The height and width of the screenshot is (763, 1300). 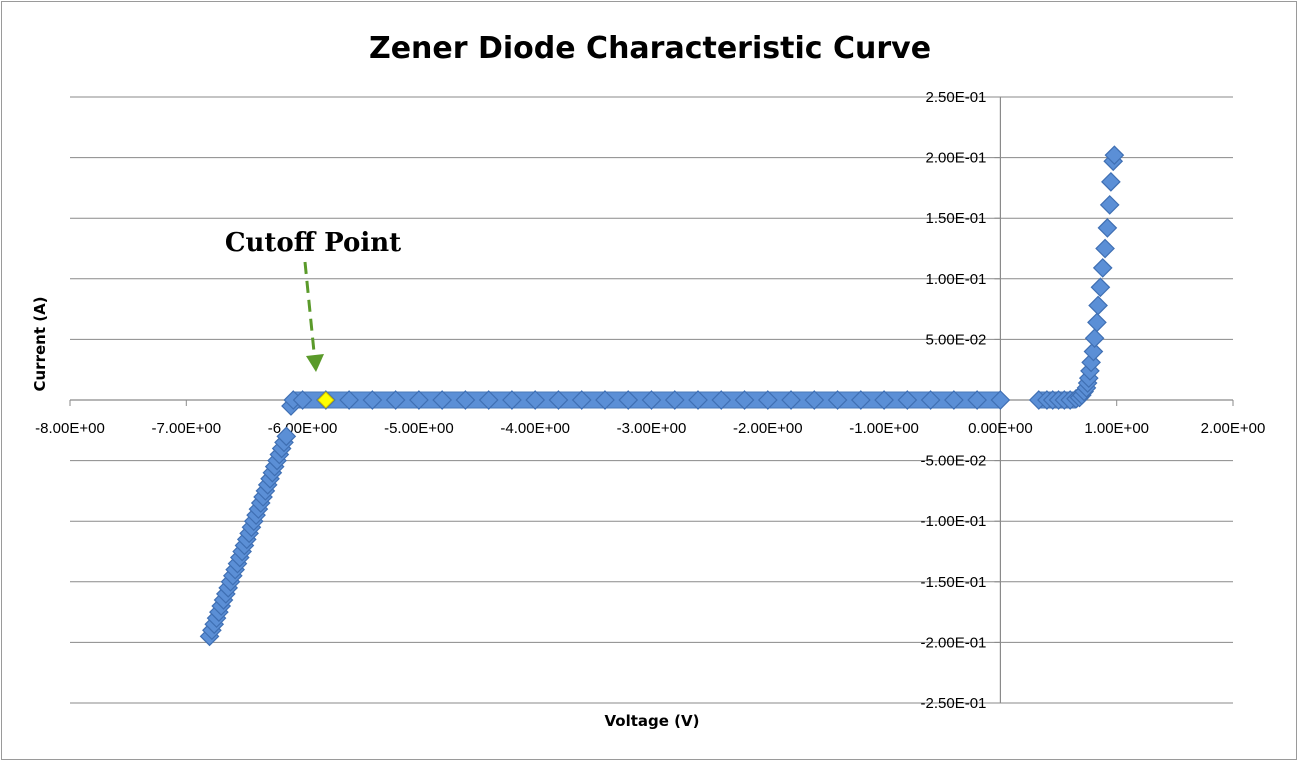 What do you see at coordinates (419, 428) in the screenshot?
I see `x-tick-label-3: -5.00E+00` at bounding box center [419, 428].